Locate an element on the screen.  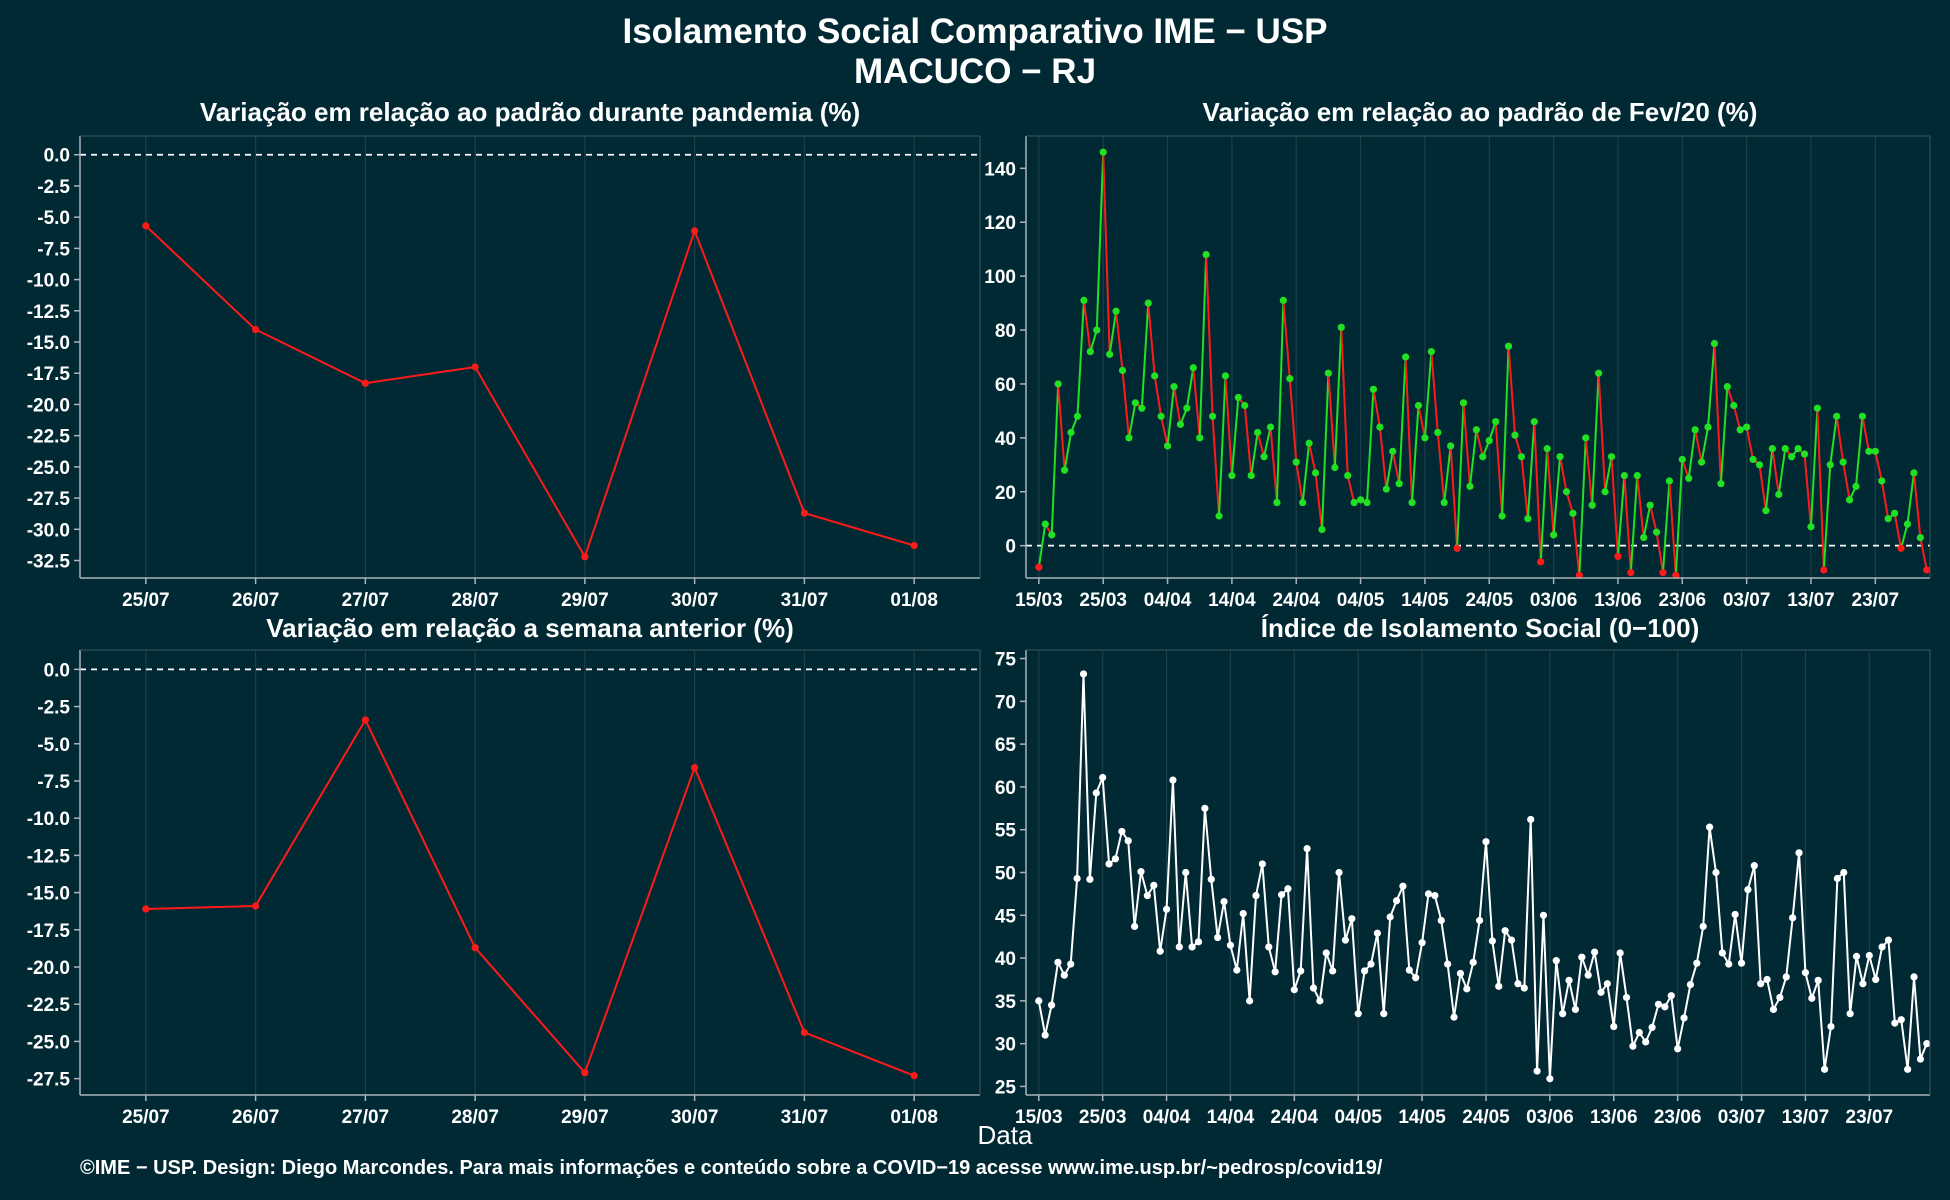
y-tick-label: -15.0 is located at coordinates (48, 894).